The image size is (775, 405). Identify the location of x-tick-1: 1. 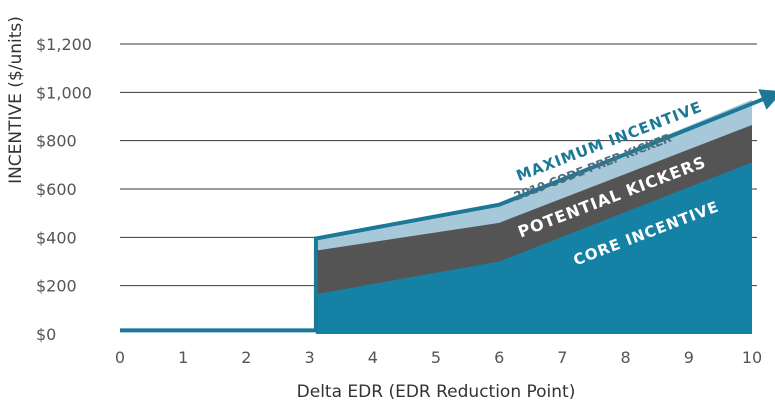
(183, 357).